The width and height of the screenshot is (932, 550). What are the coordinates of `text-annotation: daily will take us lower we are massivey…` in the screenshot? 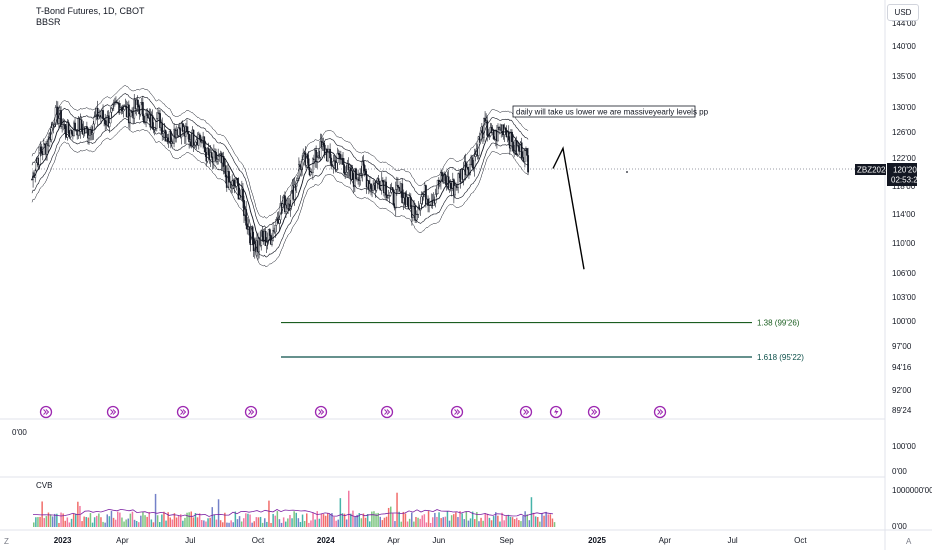 It's located at (610, 111).